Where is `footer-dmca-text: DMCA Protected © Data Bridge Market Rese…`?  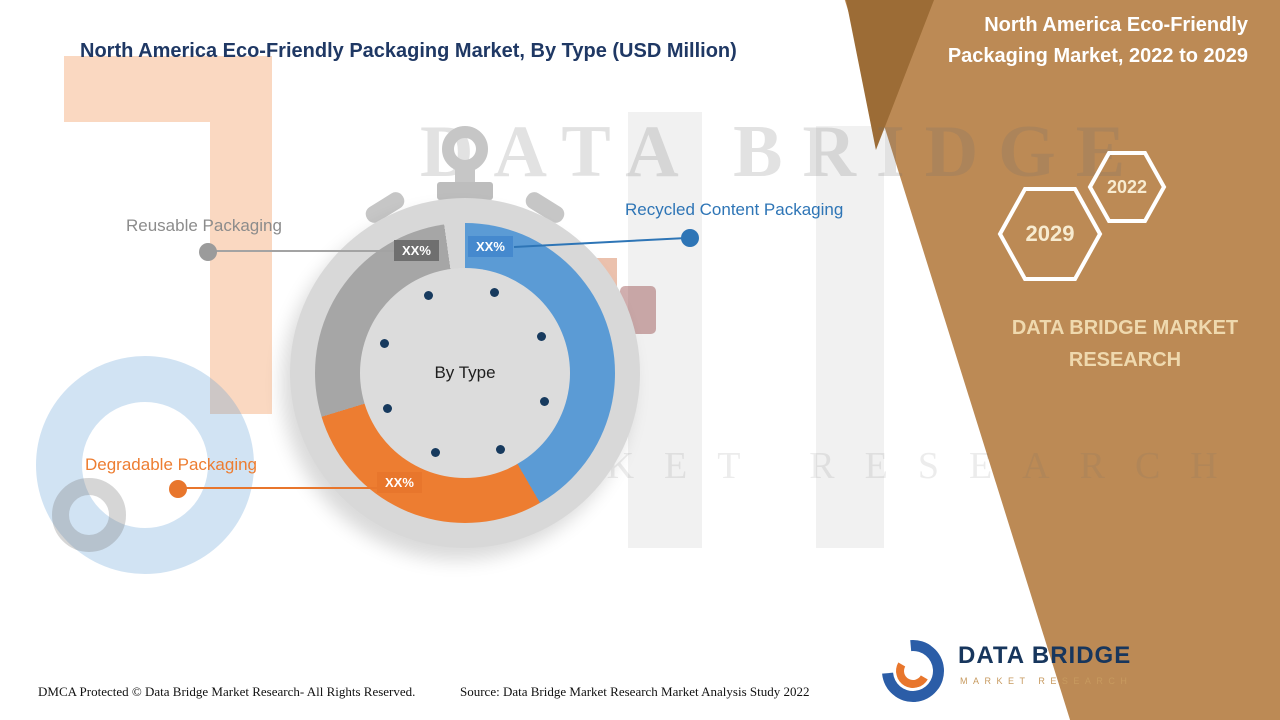 footer-dmca-text: DMCA Protected © Data Bridge Market Rese… is located at coordinates (227, 691).